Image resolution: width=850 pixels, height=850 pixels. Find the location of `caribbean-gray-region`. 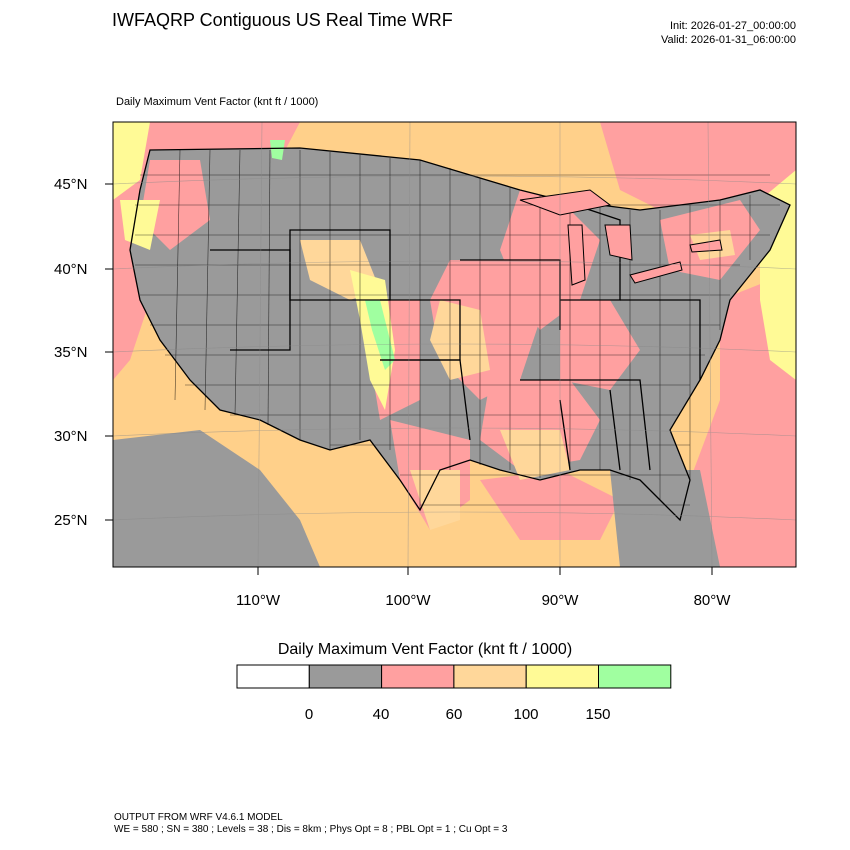

caribbean-gray-region is located at coordinates (665, 518).